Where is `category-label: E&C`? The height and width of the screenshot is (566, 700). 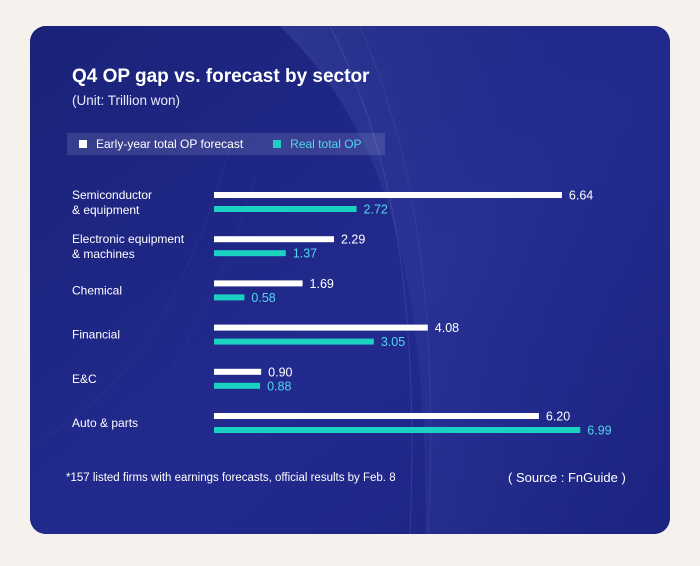
category-label: E&C is located at coordinates (84, 379).